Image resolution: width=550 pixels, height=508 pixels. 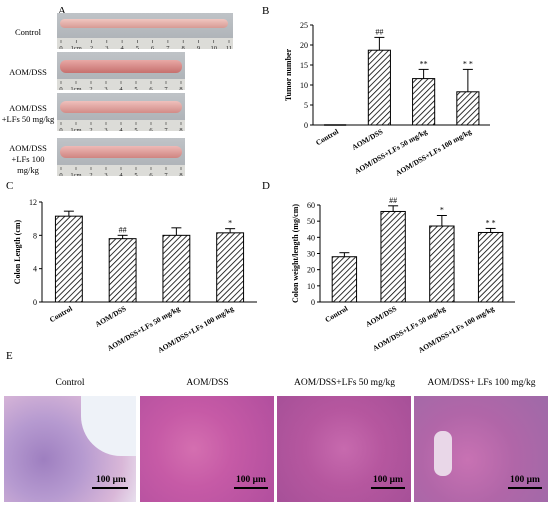 What do you see at coordinates (344, 449) in the screenshot?
I see `histology-image-lfs50: 100 μm` at bounding box center [344, 449].